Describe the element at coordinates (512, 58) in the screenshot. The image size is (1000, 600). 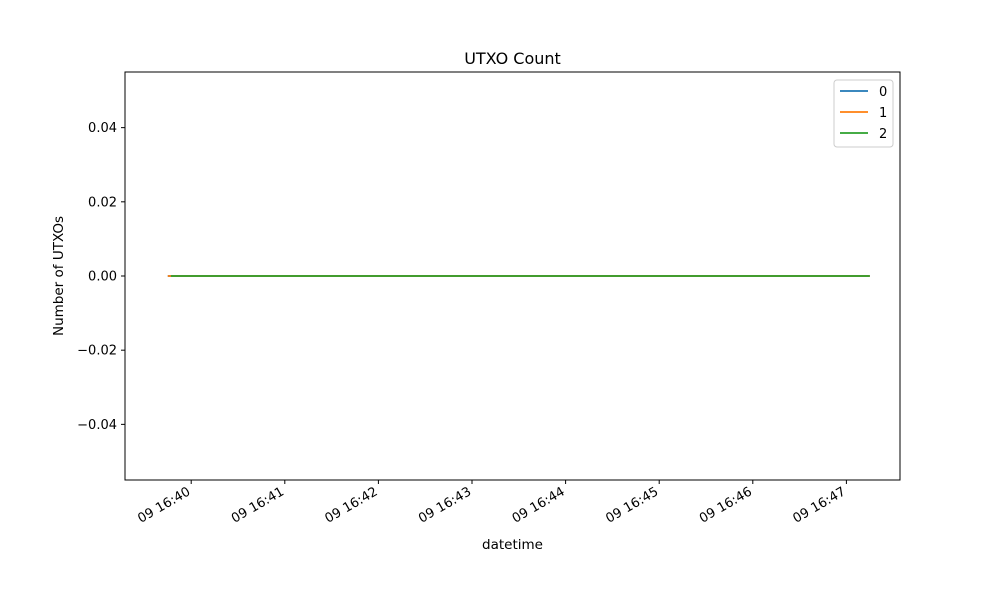
I see `chart-title: UTXO Count` at that location.